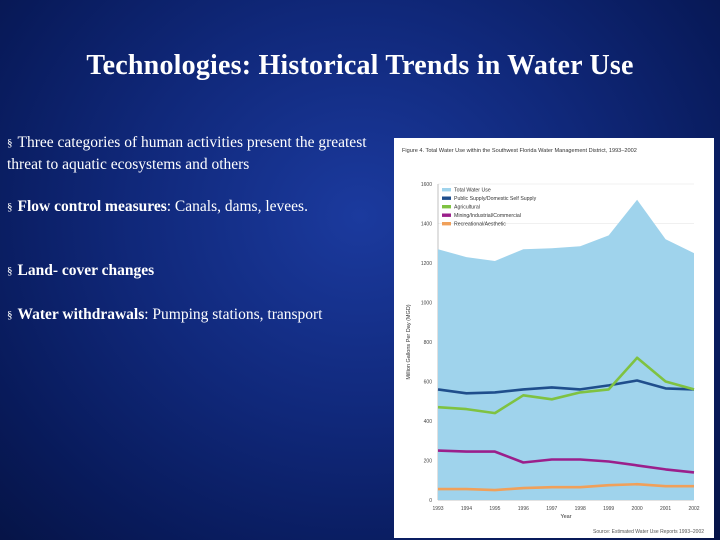 Image resolution: width=720 pixels, height=540 pixels. I want to click on y-tick-label: 400, so click(428, 422).